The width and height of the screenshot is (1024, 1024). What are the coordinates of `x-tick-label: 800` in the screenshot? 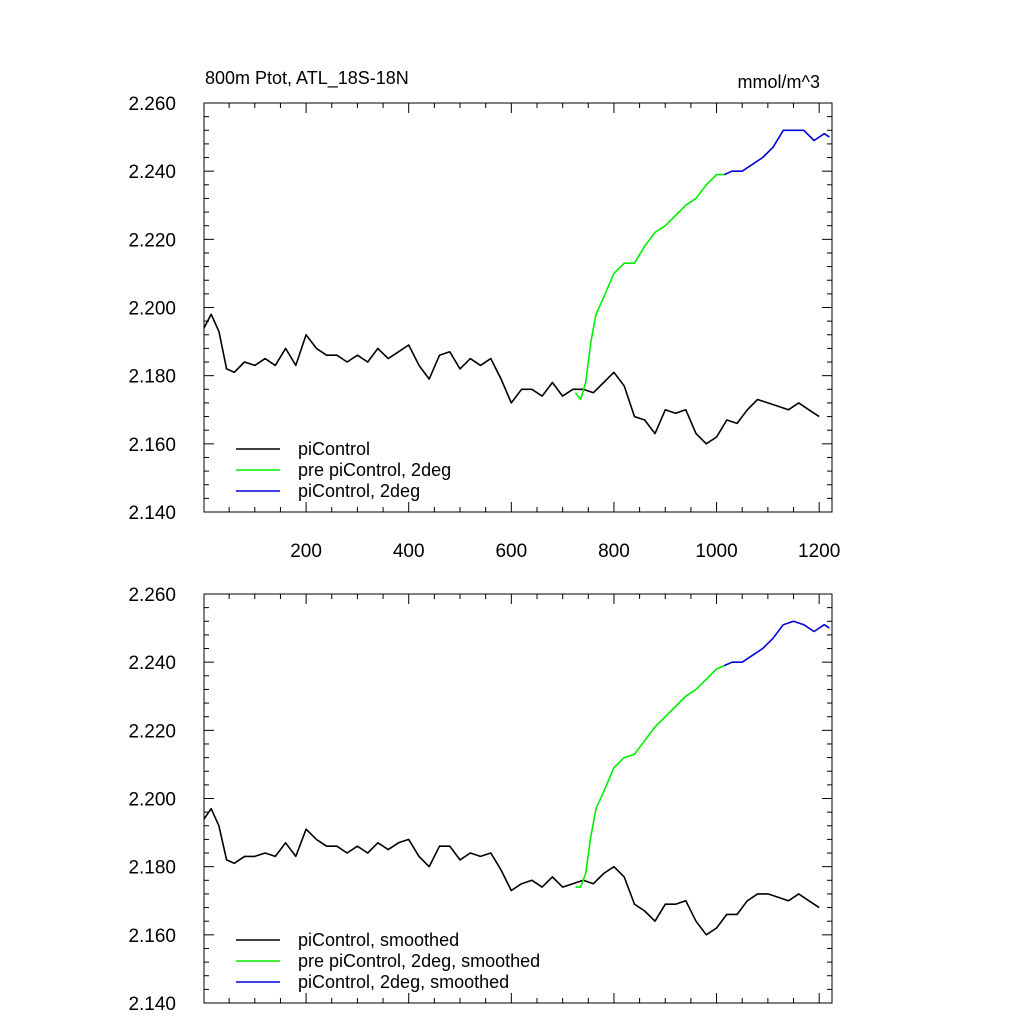 It's located at (614, 551).